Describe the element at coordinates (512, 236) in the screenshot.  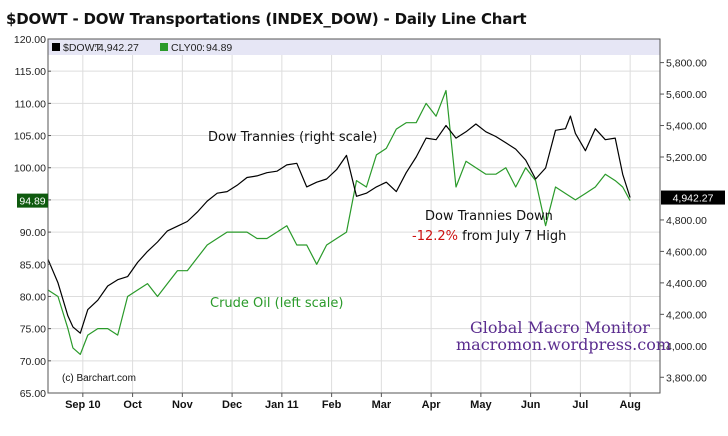
I see `annotation-pct-rest: from July 7 High` at that location.